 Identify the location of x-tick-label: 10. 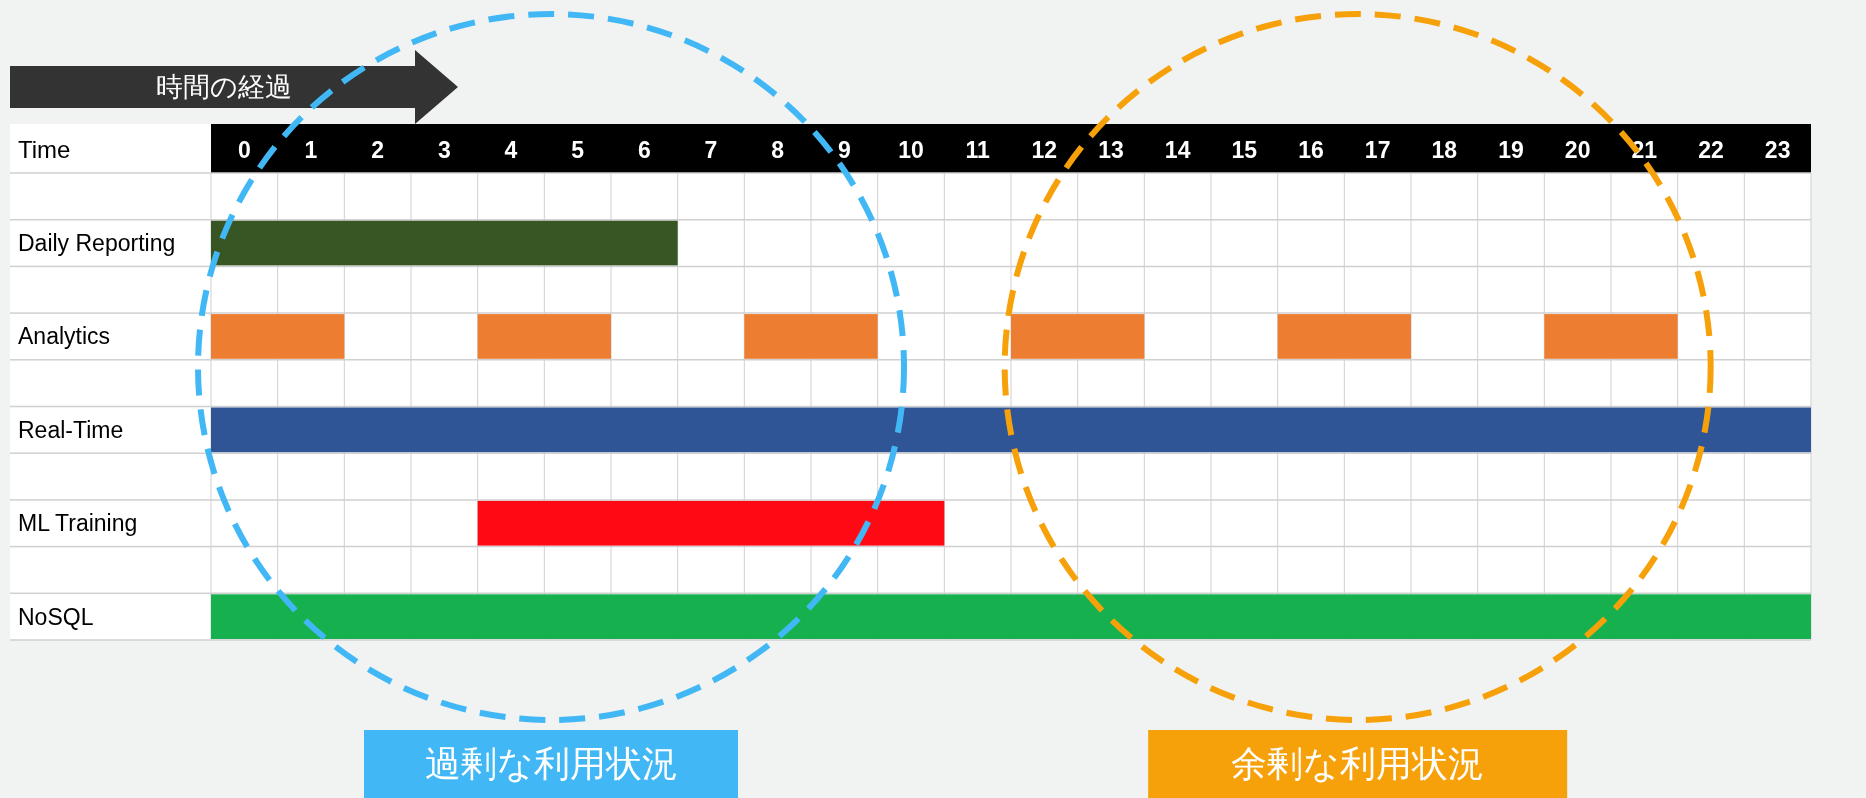
(911, 149).